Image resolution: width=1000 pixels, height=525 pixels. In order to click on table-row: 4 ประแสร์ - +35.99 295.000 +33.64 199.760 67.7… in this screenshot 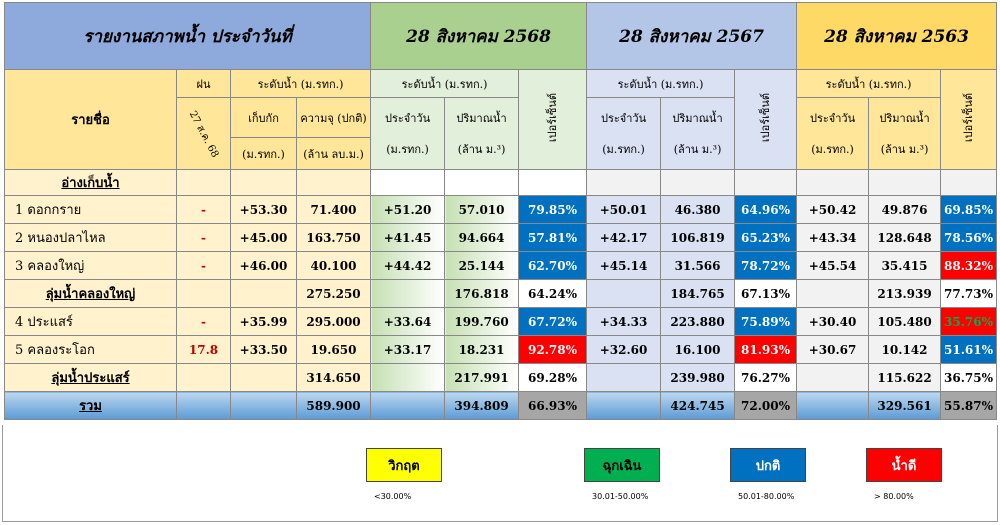, I will do `click(501, 321)`.